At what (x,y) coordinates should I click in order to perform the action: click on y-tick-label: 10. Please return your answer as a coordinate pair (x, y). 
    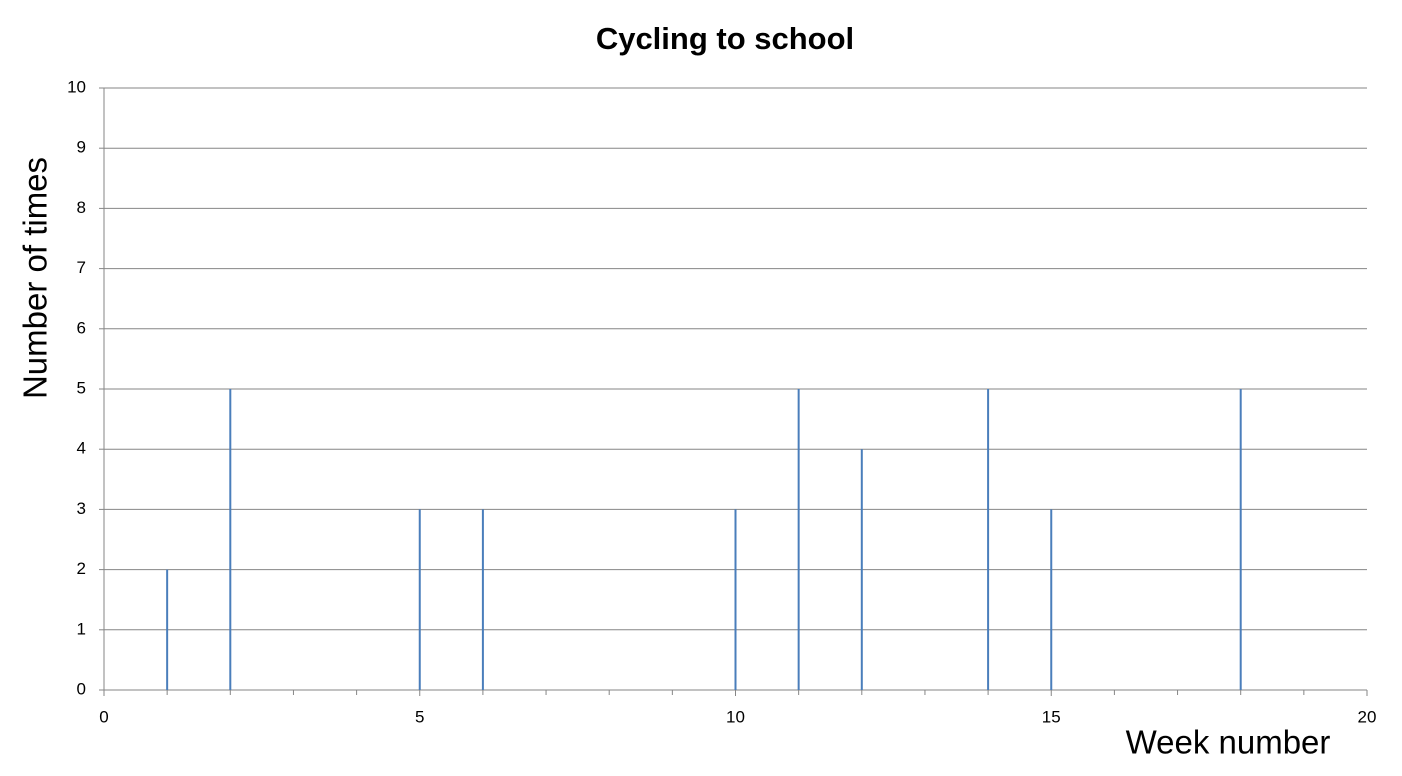
    Looking at the image, I should click on (76, 86).